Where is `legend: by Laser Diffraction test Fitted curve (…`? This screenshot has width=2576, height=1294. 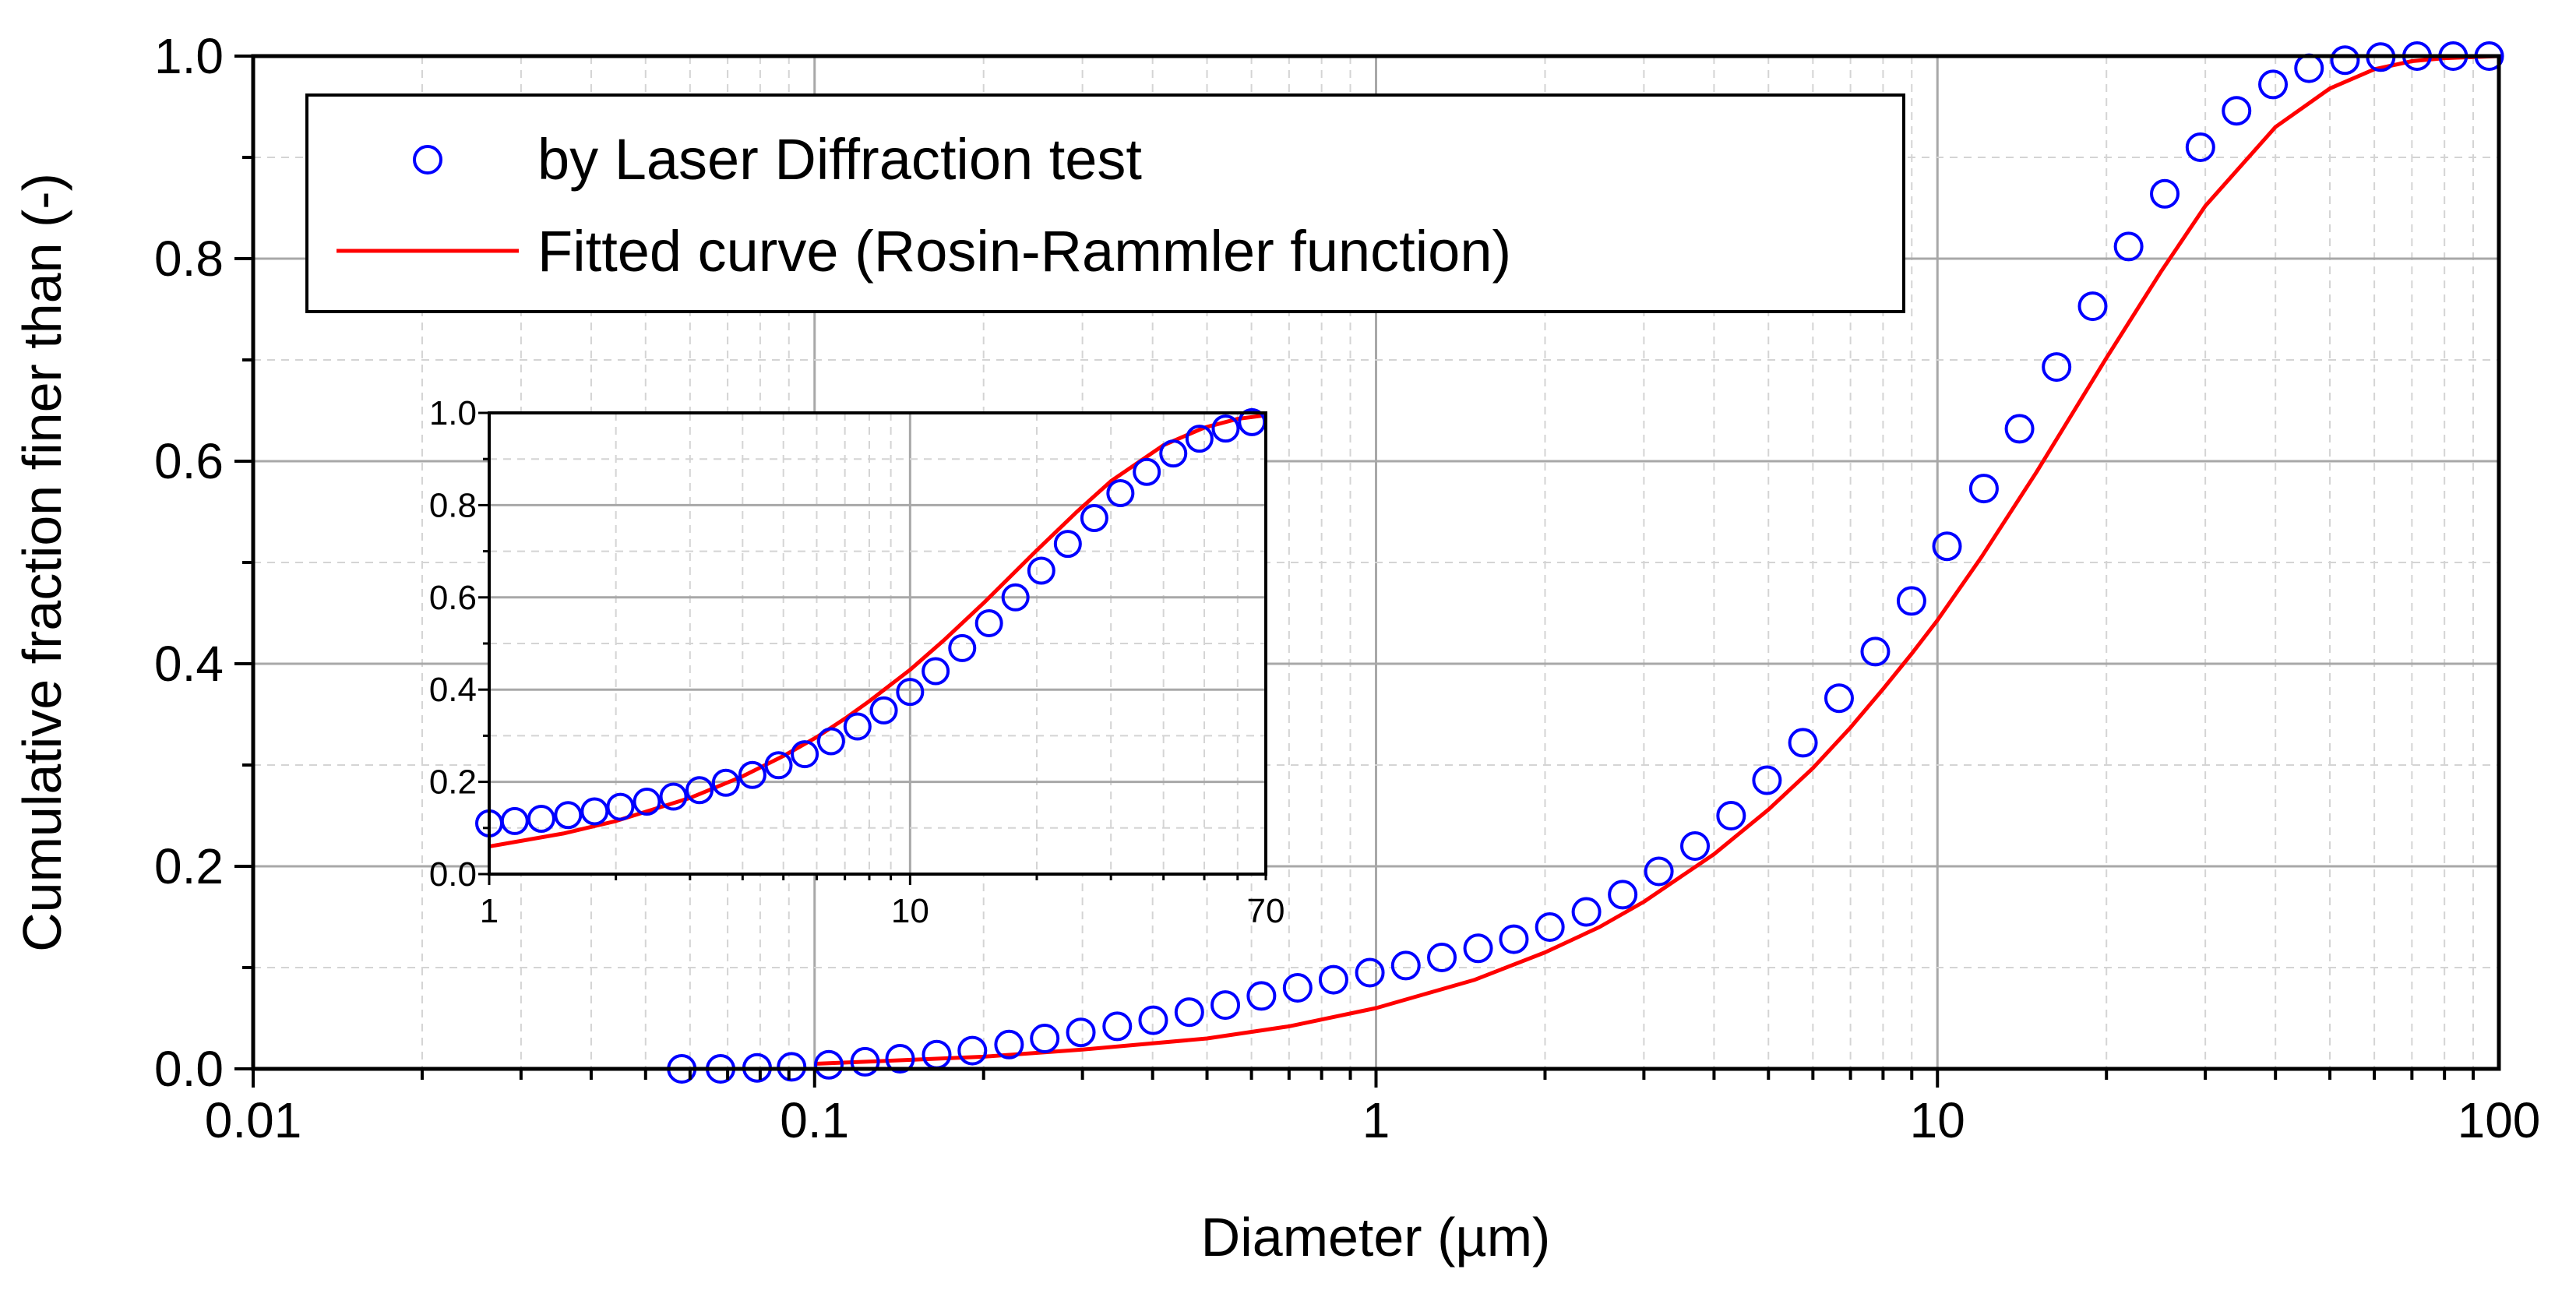
legend: by Laser Diffraction test Fitted curve (… is located at coordinates (1105, 203).